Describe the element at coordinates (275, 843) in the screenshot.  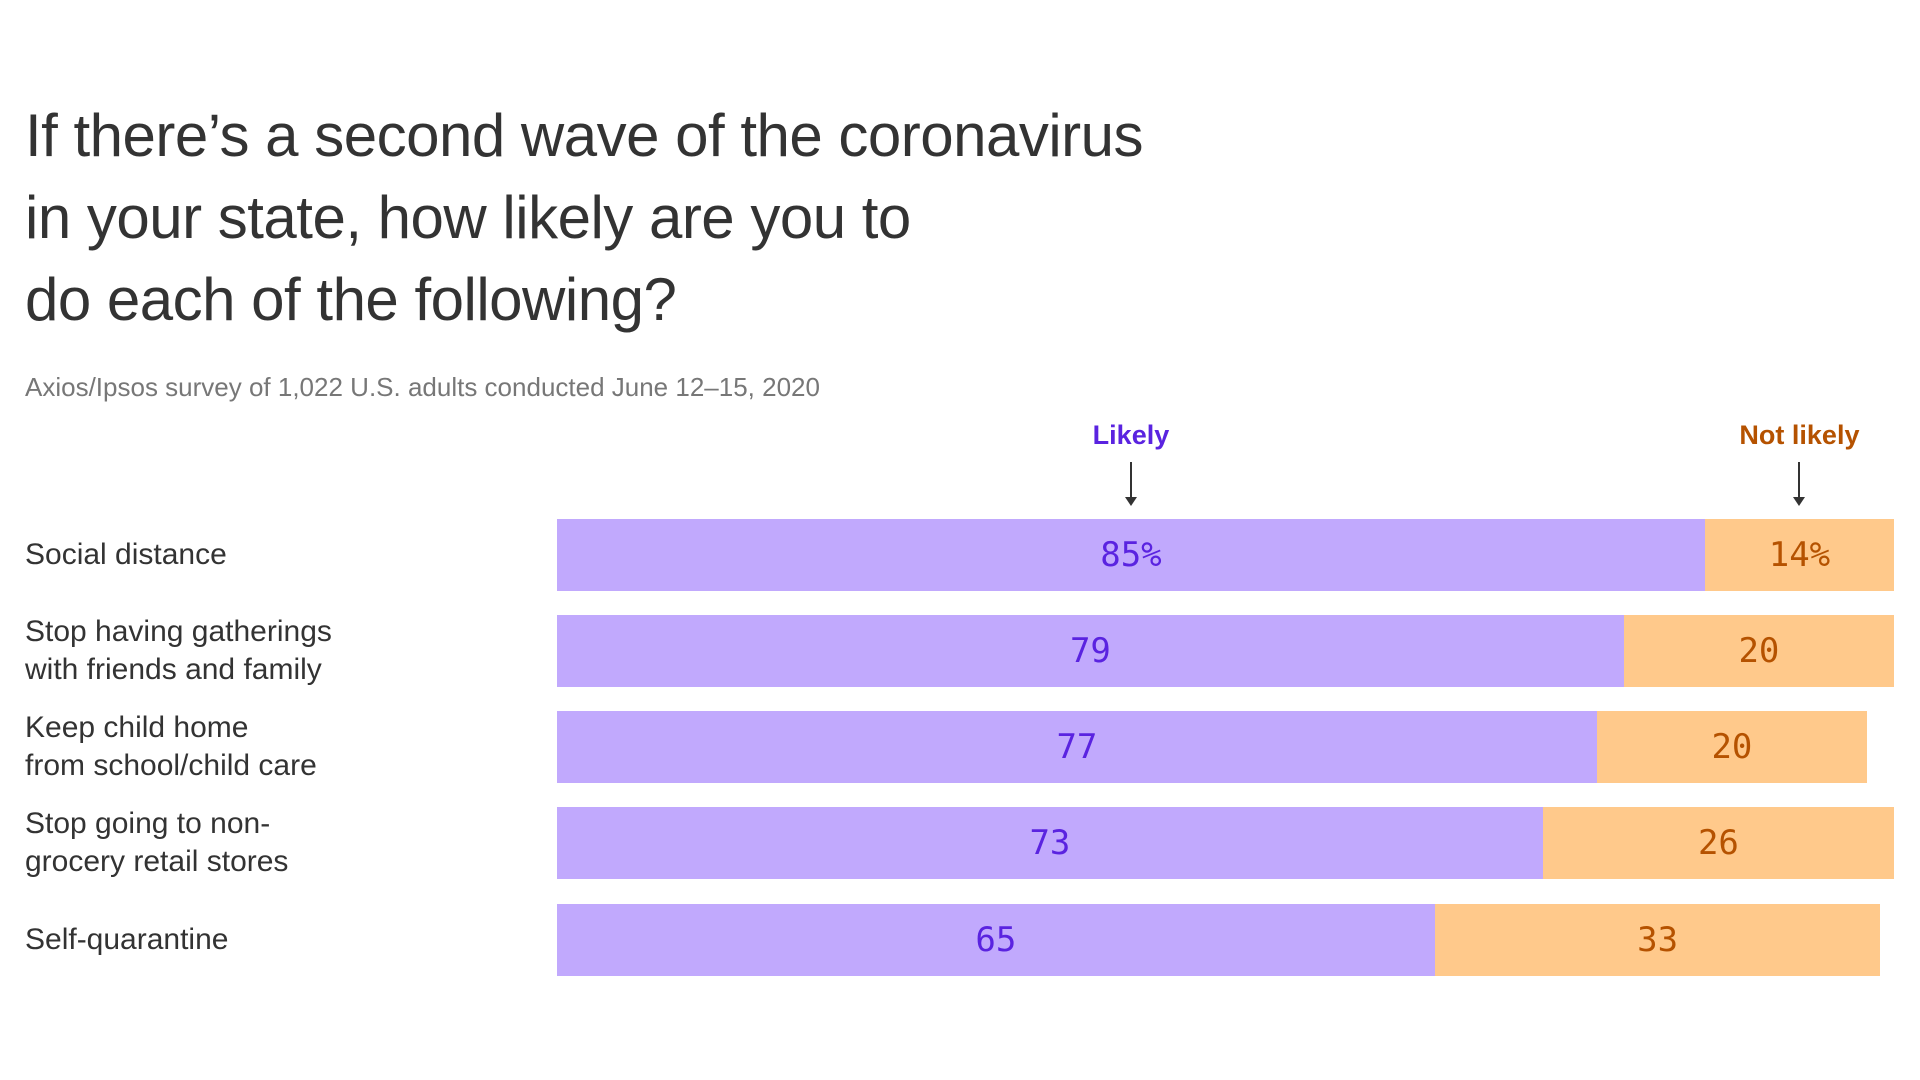
I see `row-label: Stop going to non-grocery retail stores` at that location.